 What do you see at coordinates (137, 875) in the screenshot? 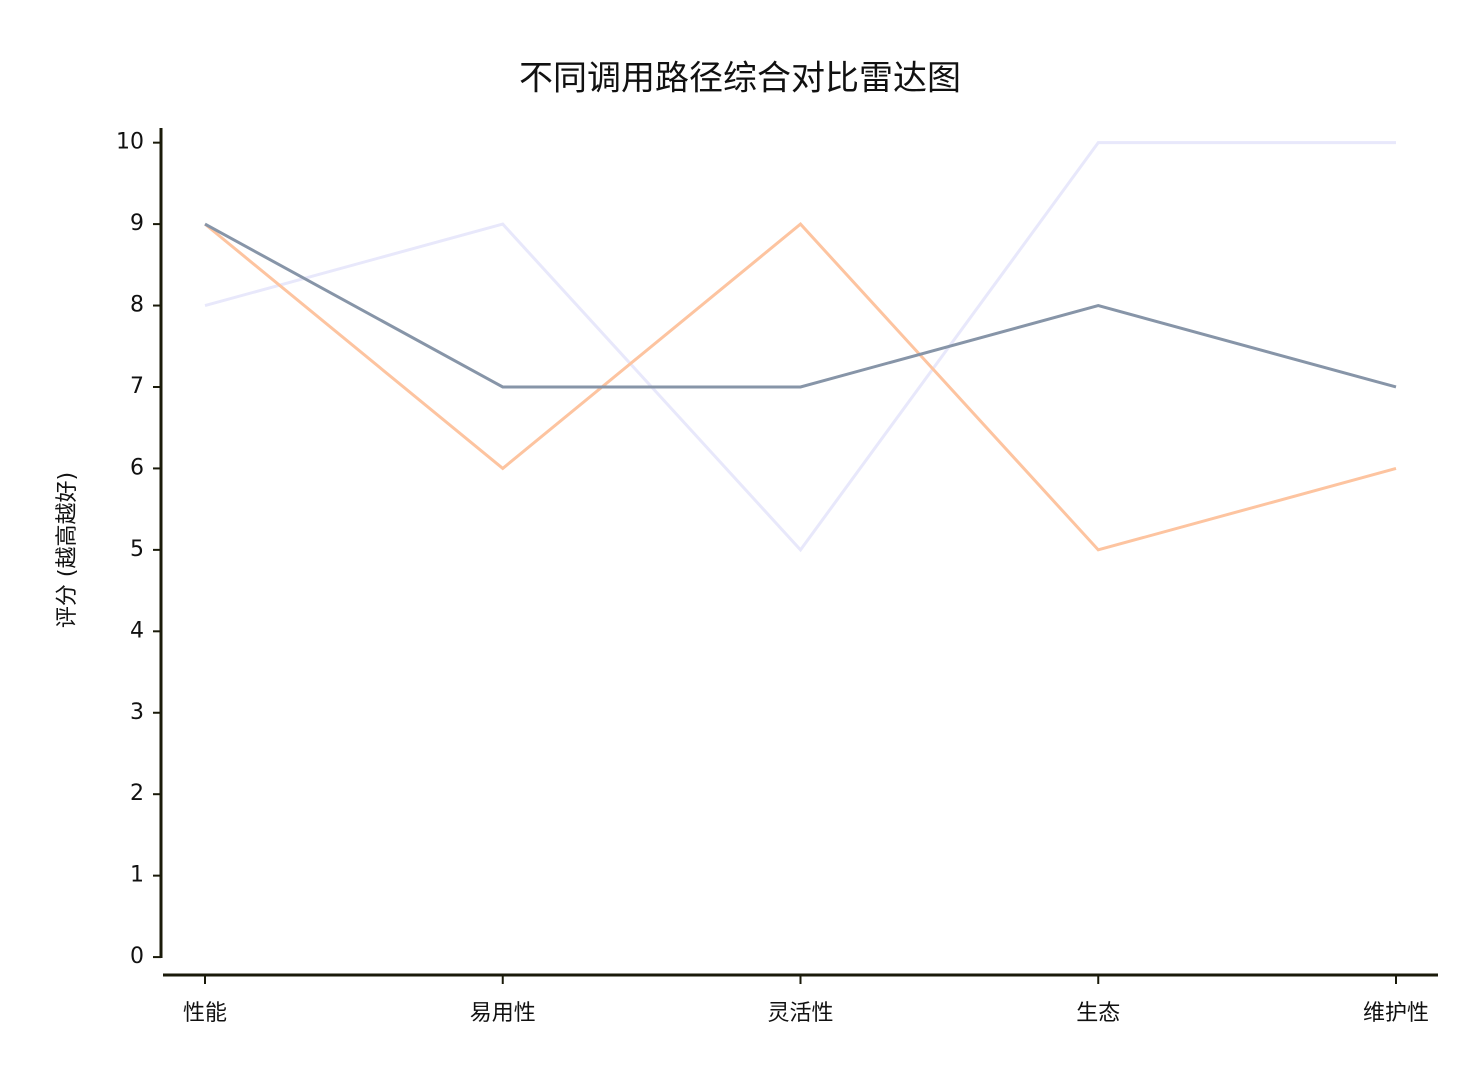
I see `y-tick-label: 1` at bounding box center [137, 875].